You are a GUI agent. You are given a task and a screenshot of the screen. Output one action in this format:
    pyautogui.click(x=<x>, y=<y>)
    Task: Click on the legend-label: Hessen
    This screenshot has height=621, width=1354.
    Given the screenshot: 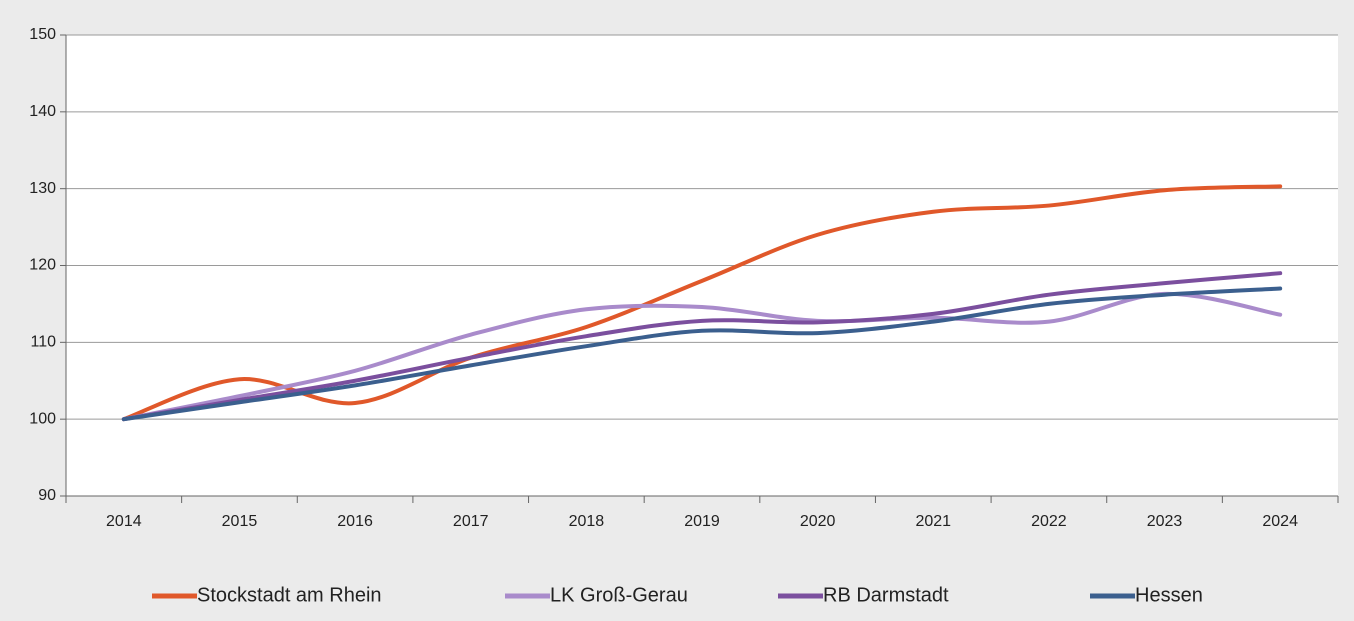 What is the action you would take?
    pyautogui.click(x=1169, y=595)
    